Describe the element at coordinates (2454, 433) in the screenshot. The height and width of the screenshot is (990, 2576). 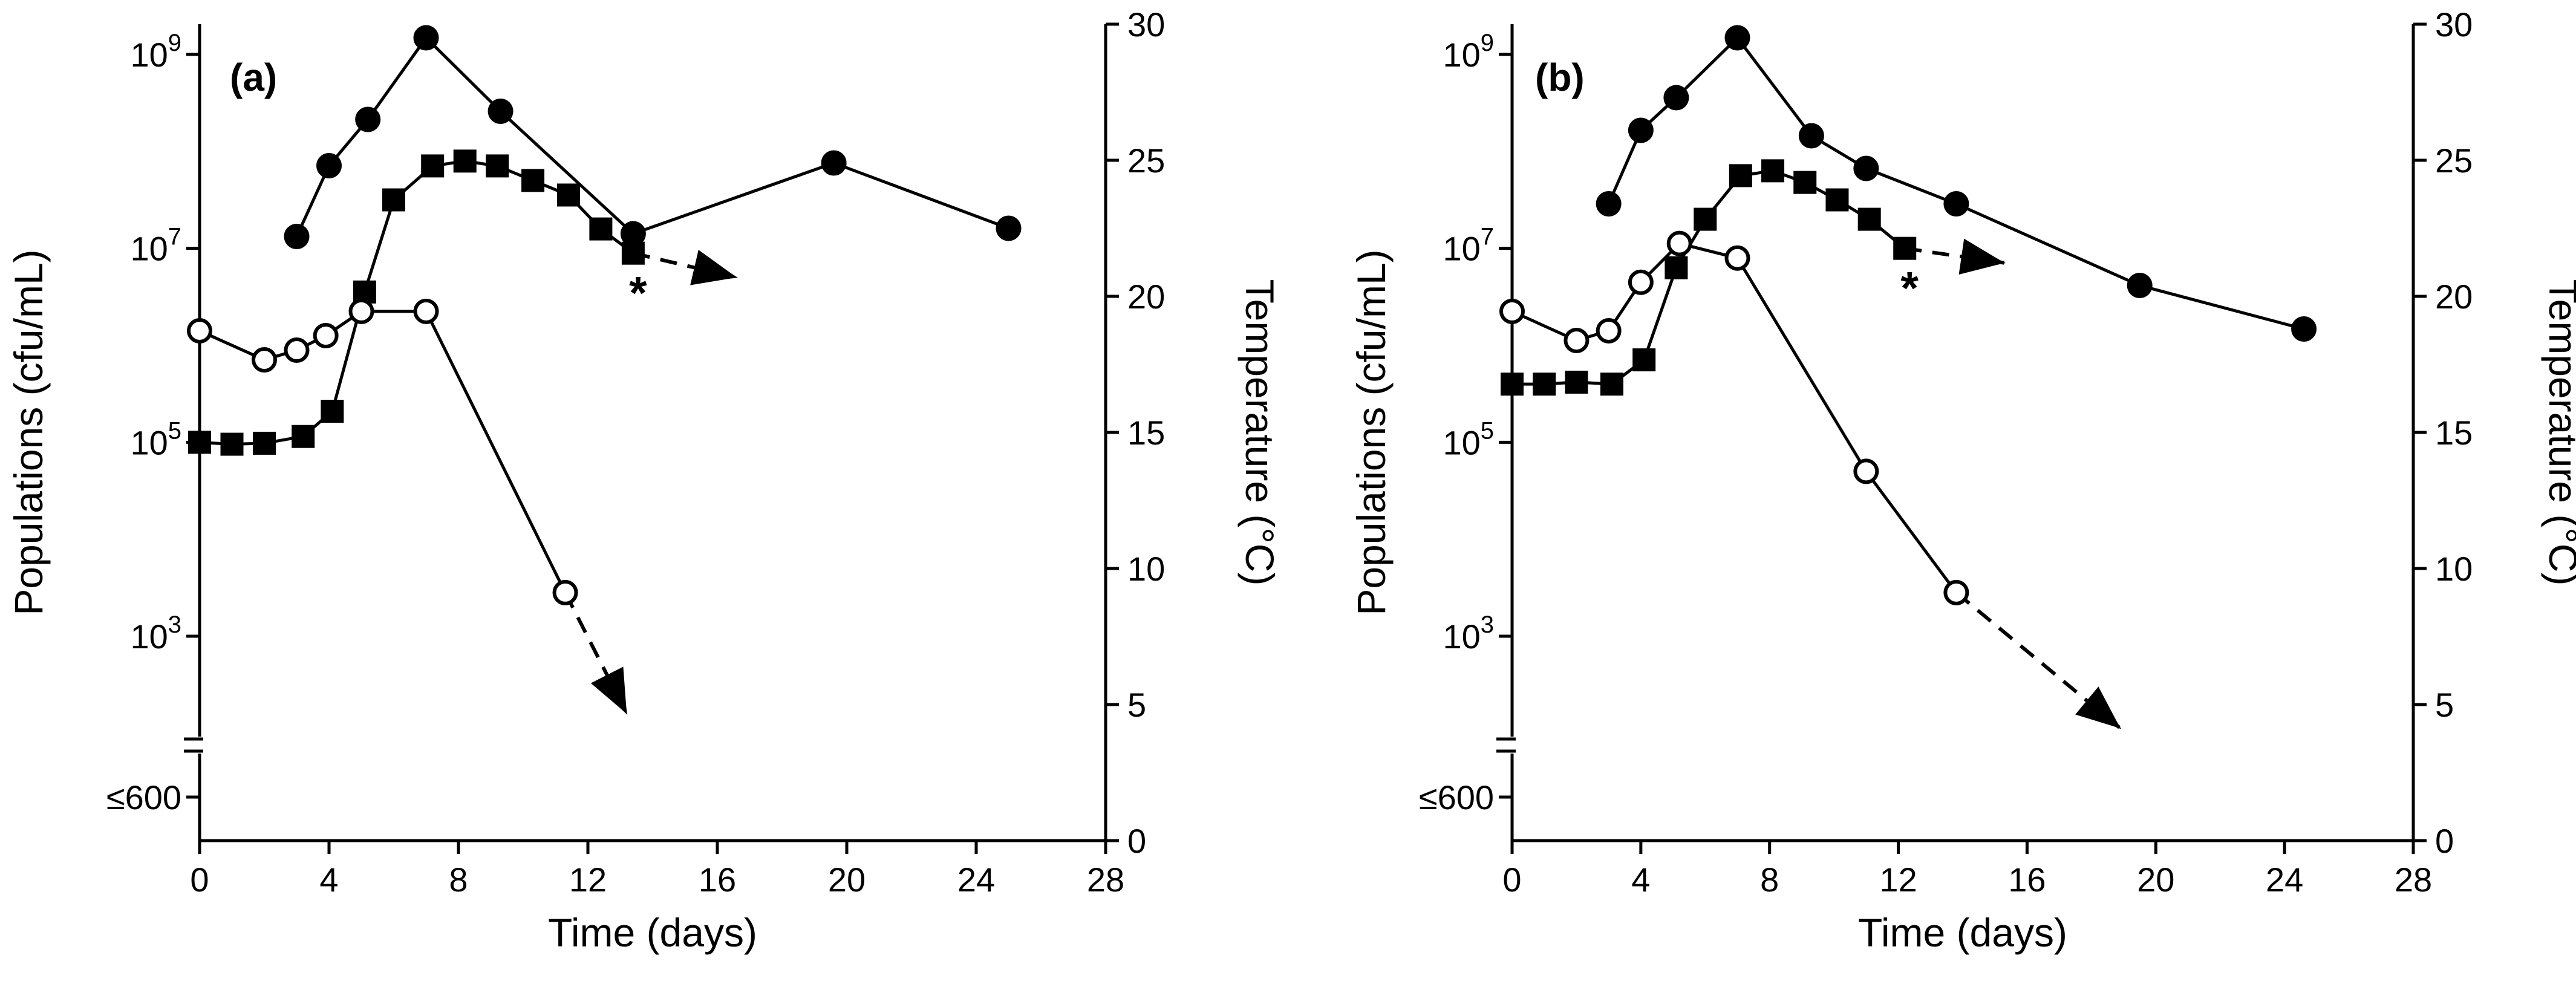
I see `y2-tick-label: 15` at that location.